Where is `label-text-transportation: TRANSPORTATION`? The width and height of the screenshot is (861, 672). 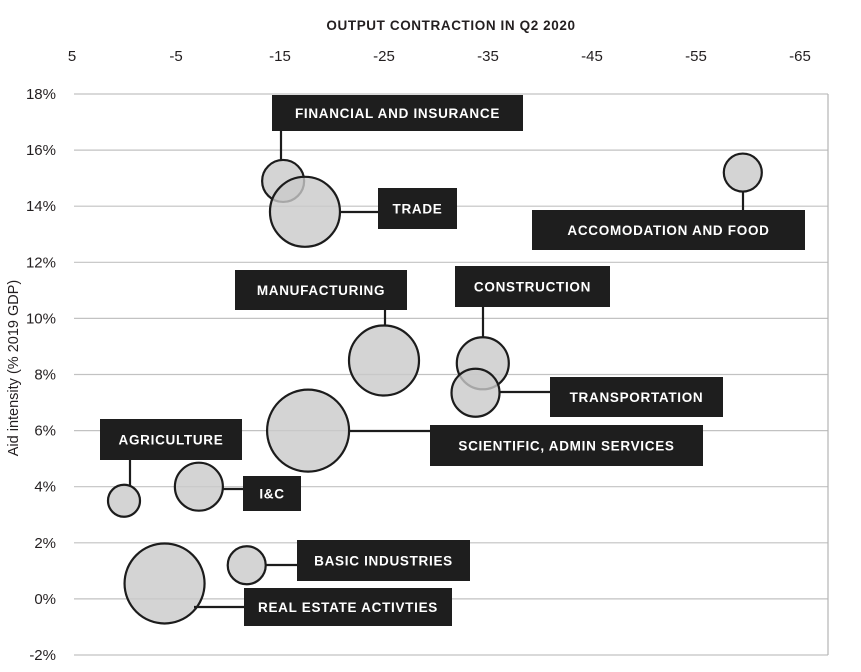 label-text-transportation: TRANSPORTATION is located at coordinates (637, 397).